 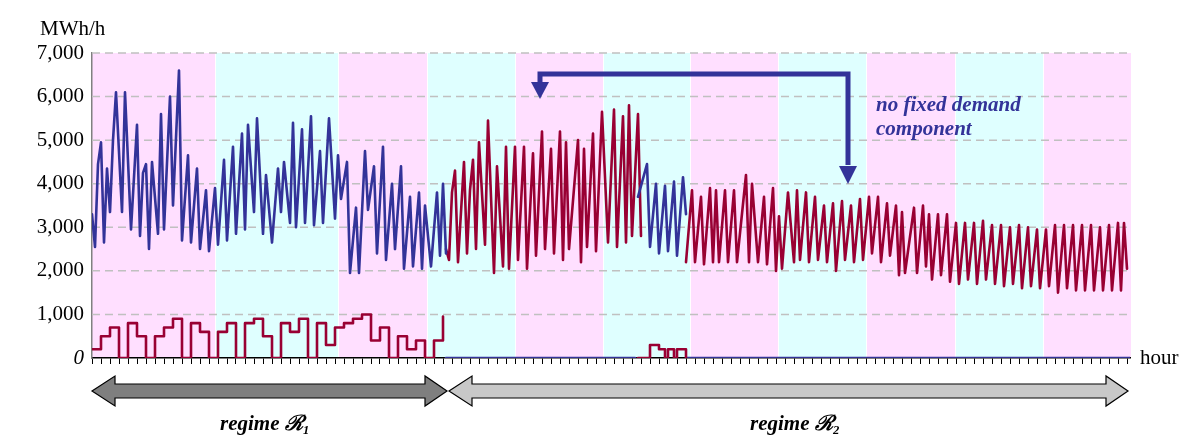 I want to click on y-tick-label: 2,000, so click(x=60, y=269).